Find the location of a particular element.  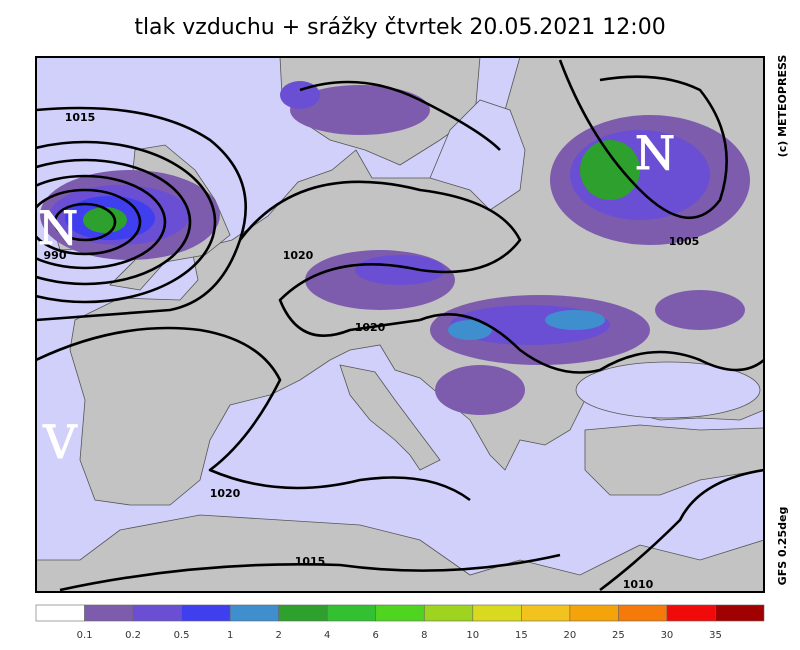

colorbar-label: 0.5 is located at coordinates (182, 635).